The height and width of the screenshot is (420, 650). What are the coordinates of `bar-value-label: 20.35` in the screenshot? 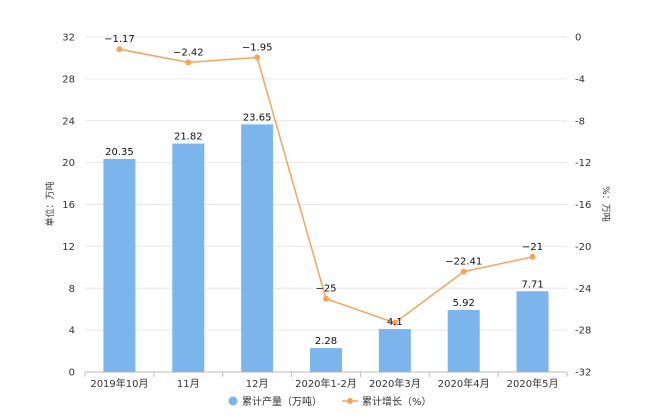 It's located at (119, 152).